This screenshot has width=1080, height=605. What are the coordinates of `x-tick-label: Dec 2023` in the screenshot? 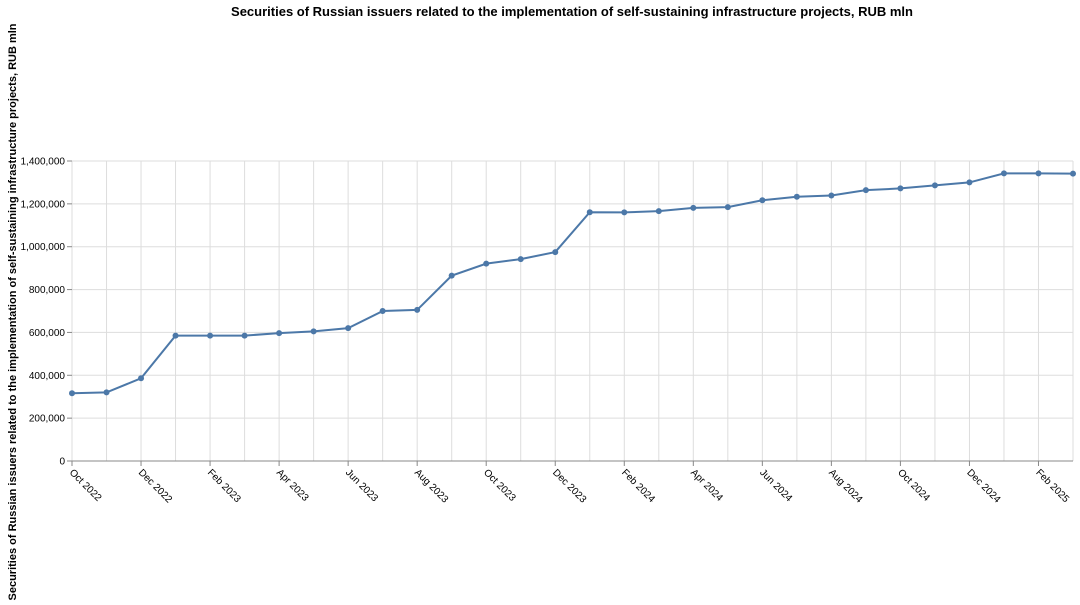 It's located at (569, 486).